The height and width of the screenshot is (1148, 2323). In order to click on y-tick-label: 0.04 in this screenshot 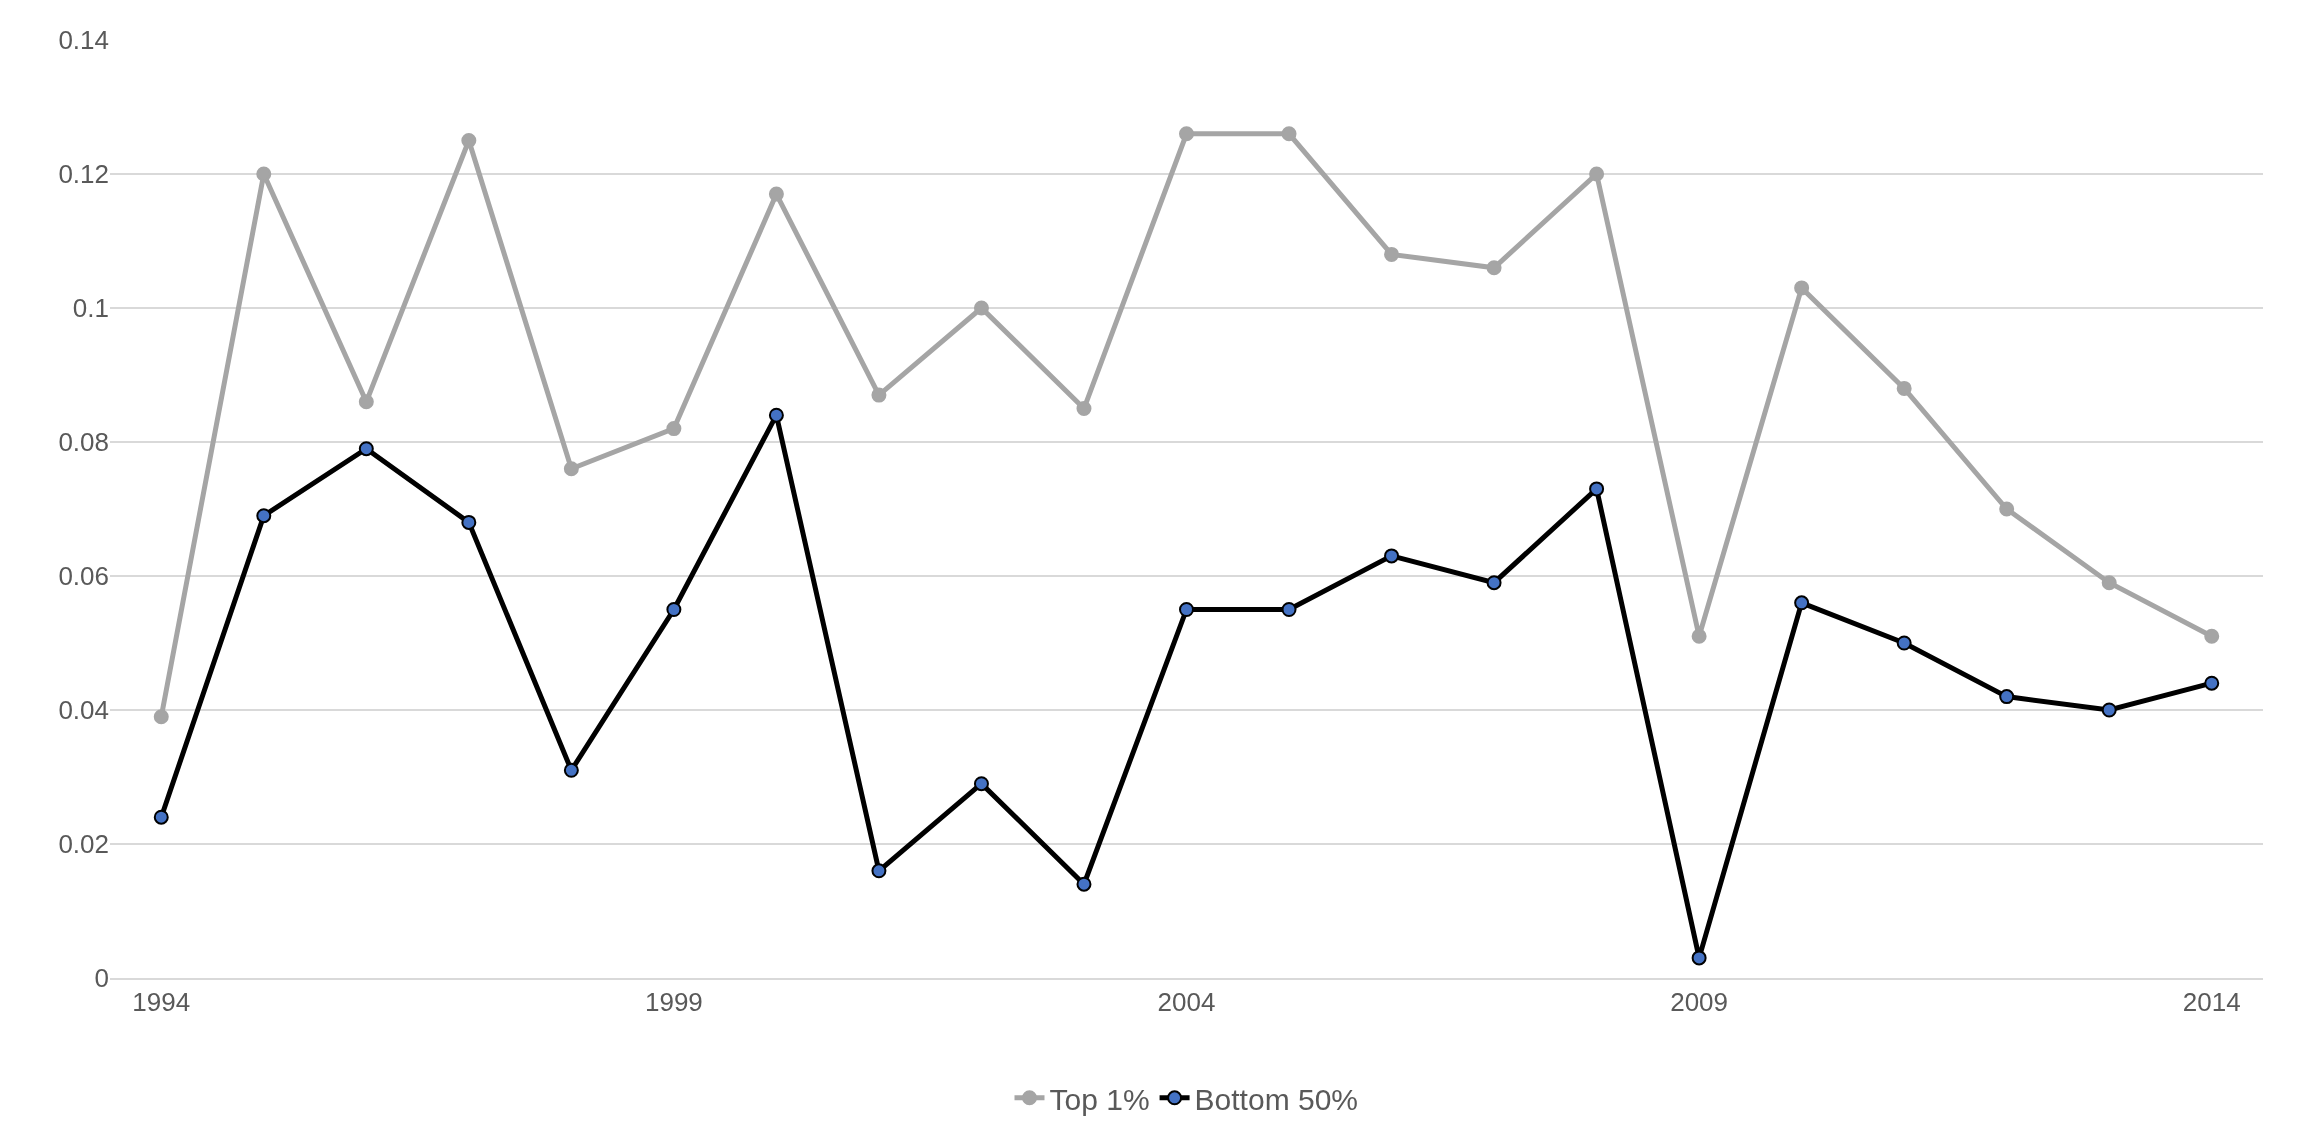, I will do `click(83, 710)`.